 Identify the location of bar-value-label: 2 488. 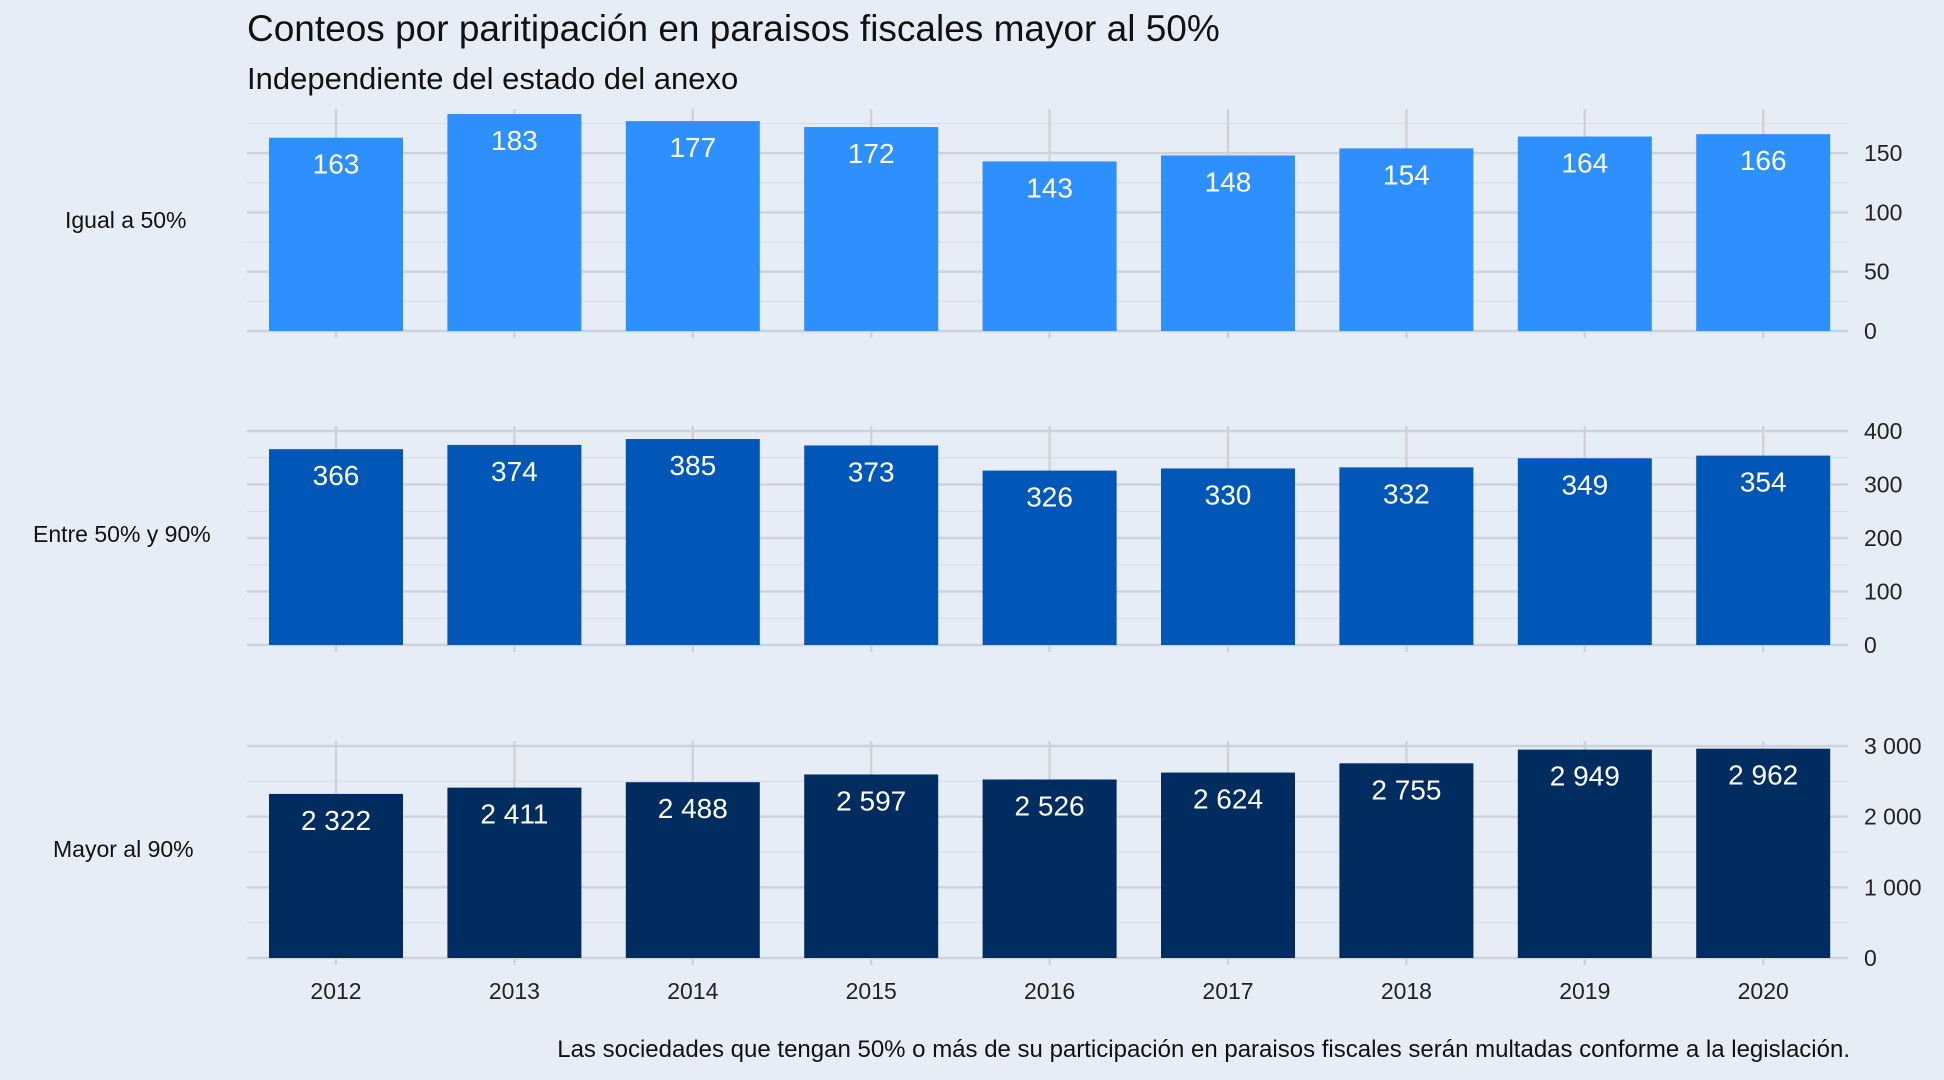
(693, 808).